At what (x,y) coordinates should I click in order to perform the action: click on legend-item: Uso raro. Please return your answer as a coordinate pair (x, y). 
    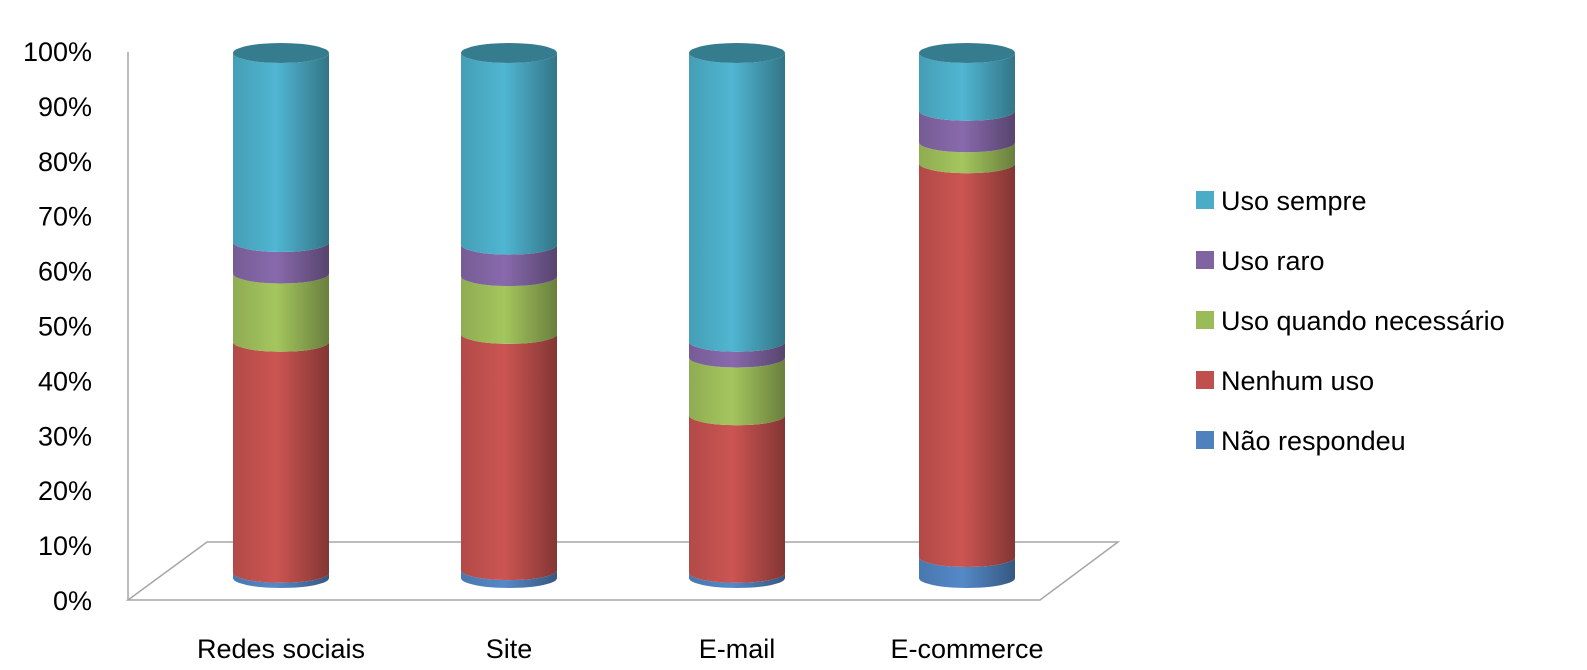
    Looking at the image, I should click on (1260, 261).